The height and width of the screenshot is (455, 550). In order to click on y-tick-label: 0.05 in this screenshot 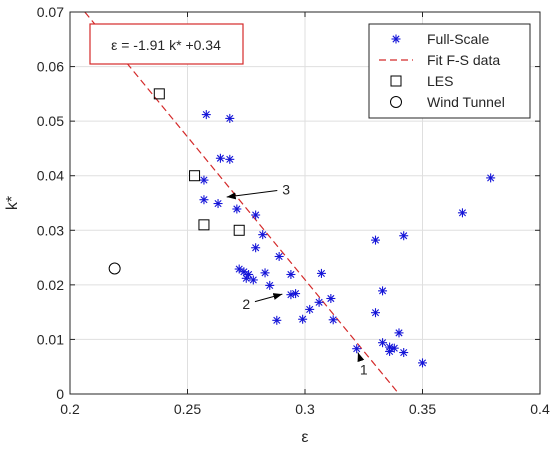, I will do `click(50, 121)`.